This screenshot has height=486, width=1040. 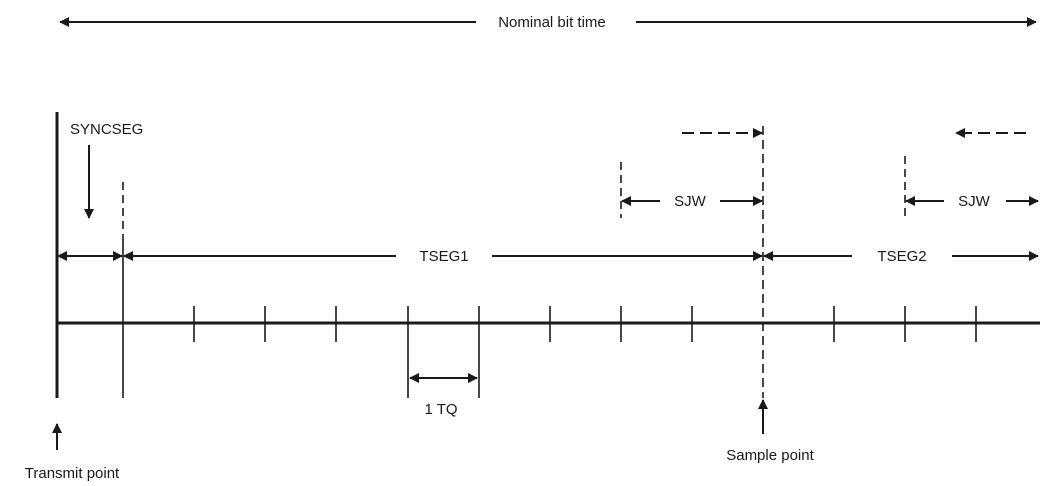 What do you see at coordinates (552, 22) in the screenshot?
I see `nominal-bit-time-label: Nominal bit time` at bounding box center [552, 22].